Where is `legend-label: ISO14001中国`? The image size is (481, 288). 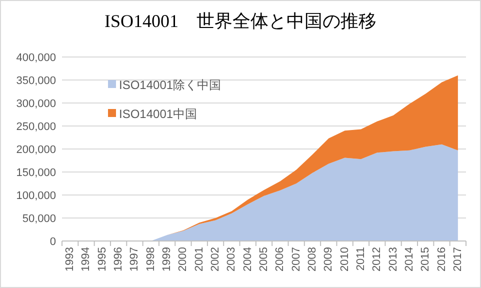 legend-label: ISO14001中国 is located at coordinates (158, 114).